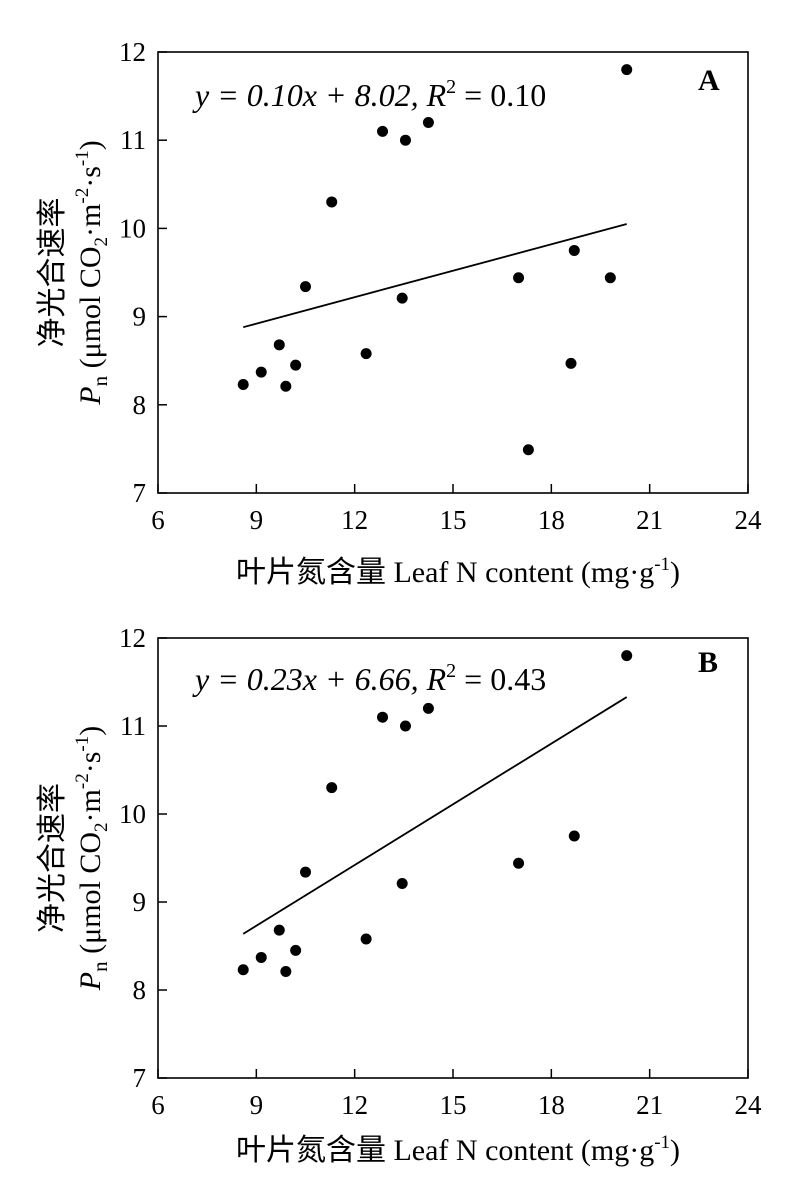 The width and height of the screenshot is (800, 1201). Describe the element at coordinates (708, 662) in the screenshot. I see `panel-label: B` at that location.